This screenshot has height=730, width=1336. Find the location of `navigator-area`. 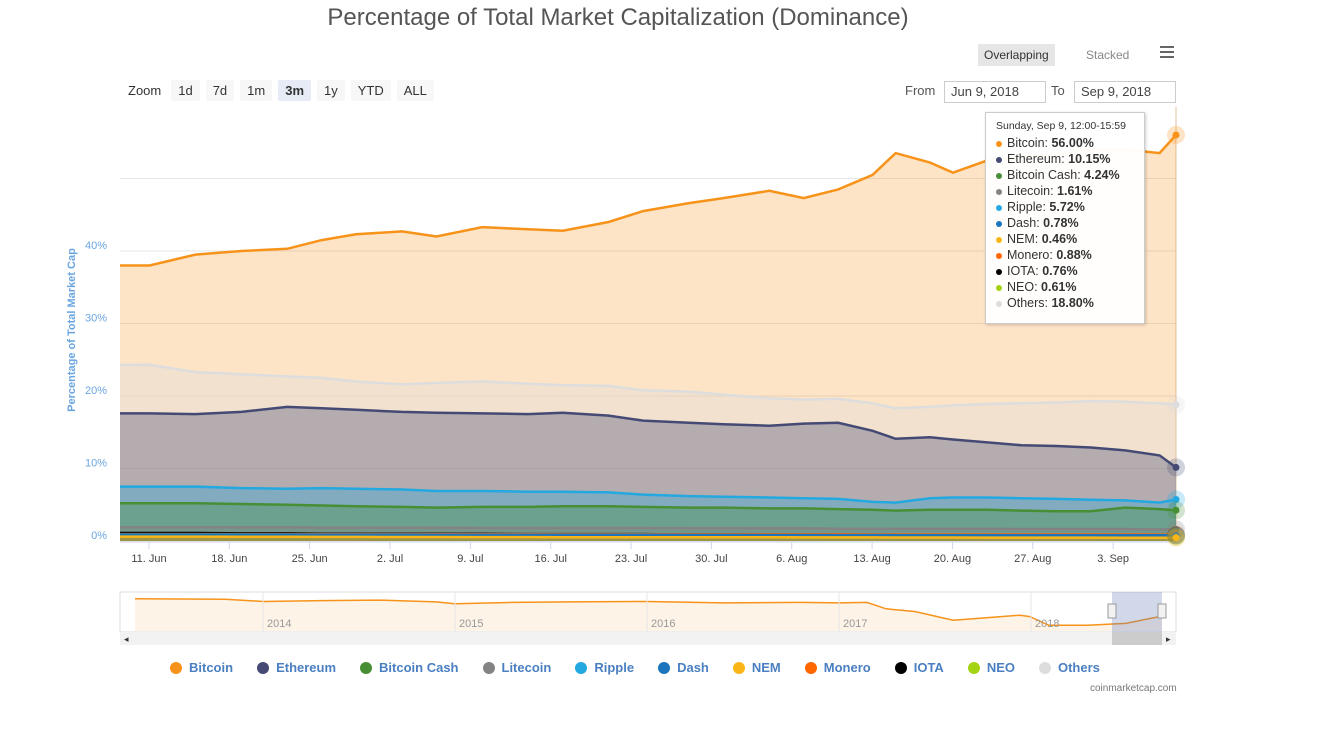

navigator-area is located at coordinates (648, 614).